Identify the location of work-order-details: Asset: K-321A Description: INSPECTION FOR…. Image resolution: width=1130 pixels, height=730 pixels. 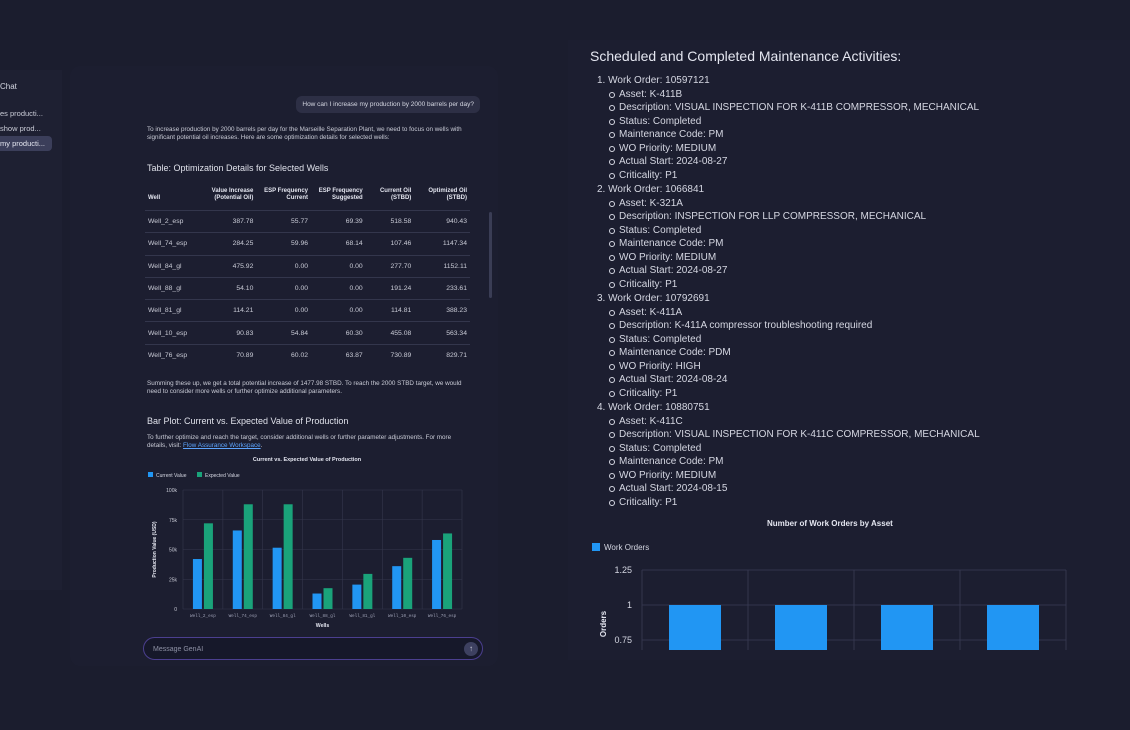
(761, 244).